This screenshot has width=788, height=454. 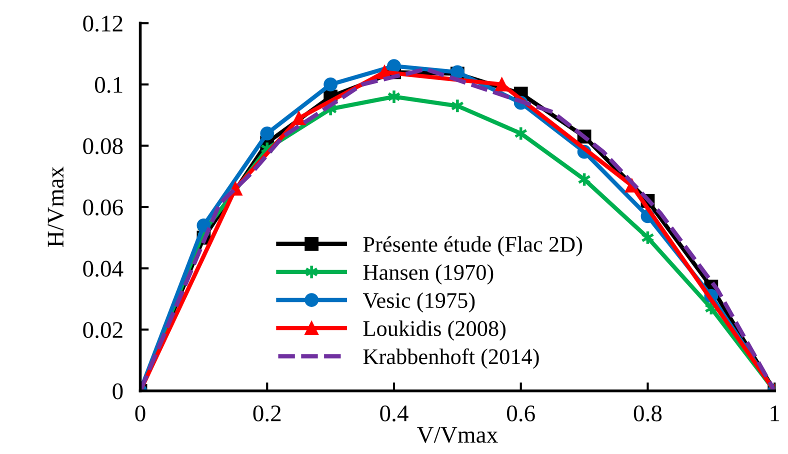 I want to click on y-tick-label: 0.12, so click(x=102, y=24).